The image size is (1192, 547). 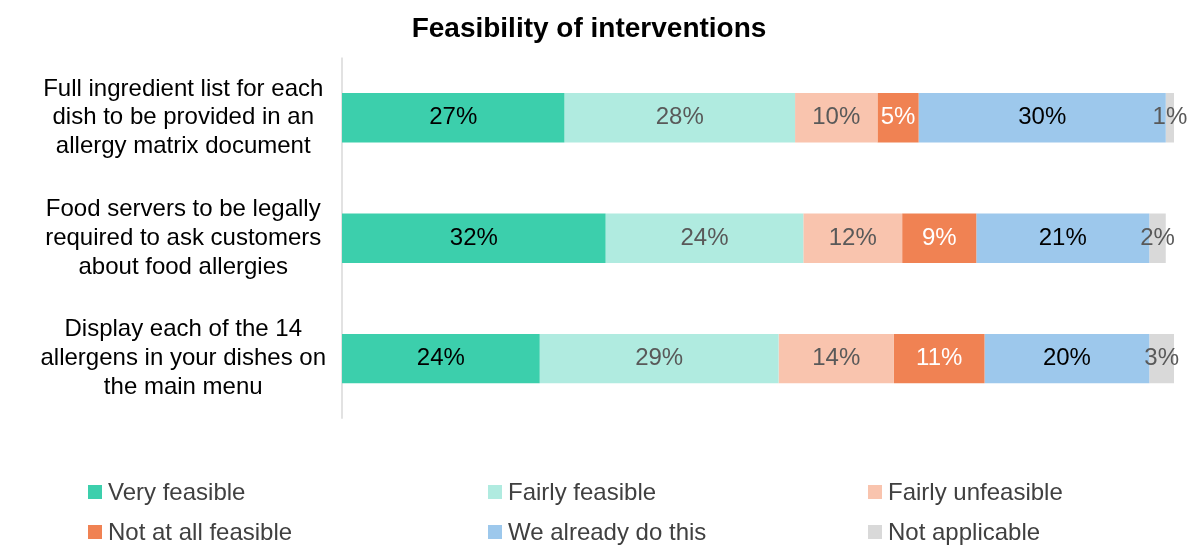 I want to click on y-tick-label: Food servers to be legally required to ask customers about food allergies, so click(x=183, y=236).